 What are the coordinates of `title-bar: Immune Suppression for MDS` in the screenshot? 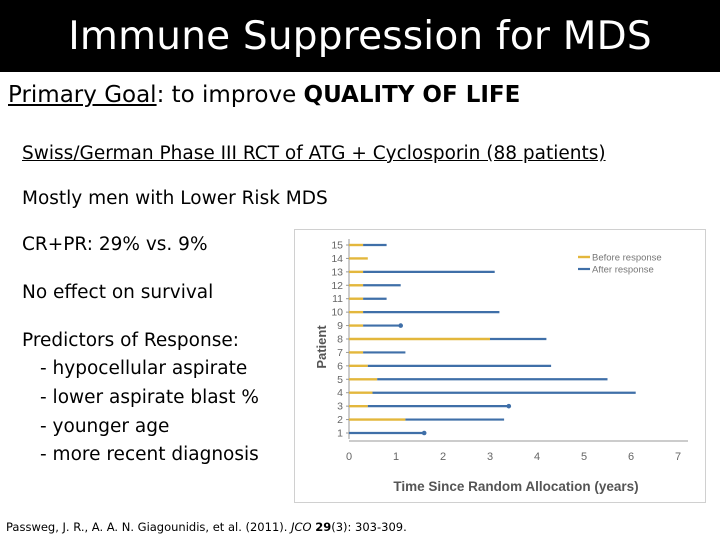 It's located at (360, 36).